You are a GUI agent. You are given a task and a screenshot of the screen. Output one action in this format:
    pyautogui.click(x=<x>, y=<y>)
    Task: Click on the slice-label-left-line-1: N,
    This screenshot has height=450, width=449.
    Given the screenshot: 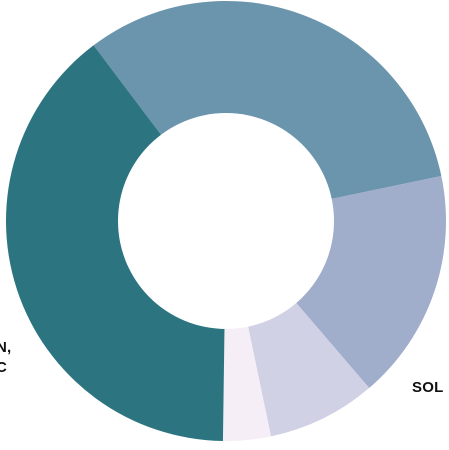 What is the action you would take?
    pyautogui.click(x=6, y=347)
    